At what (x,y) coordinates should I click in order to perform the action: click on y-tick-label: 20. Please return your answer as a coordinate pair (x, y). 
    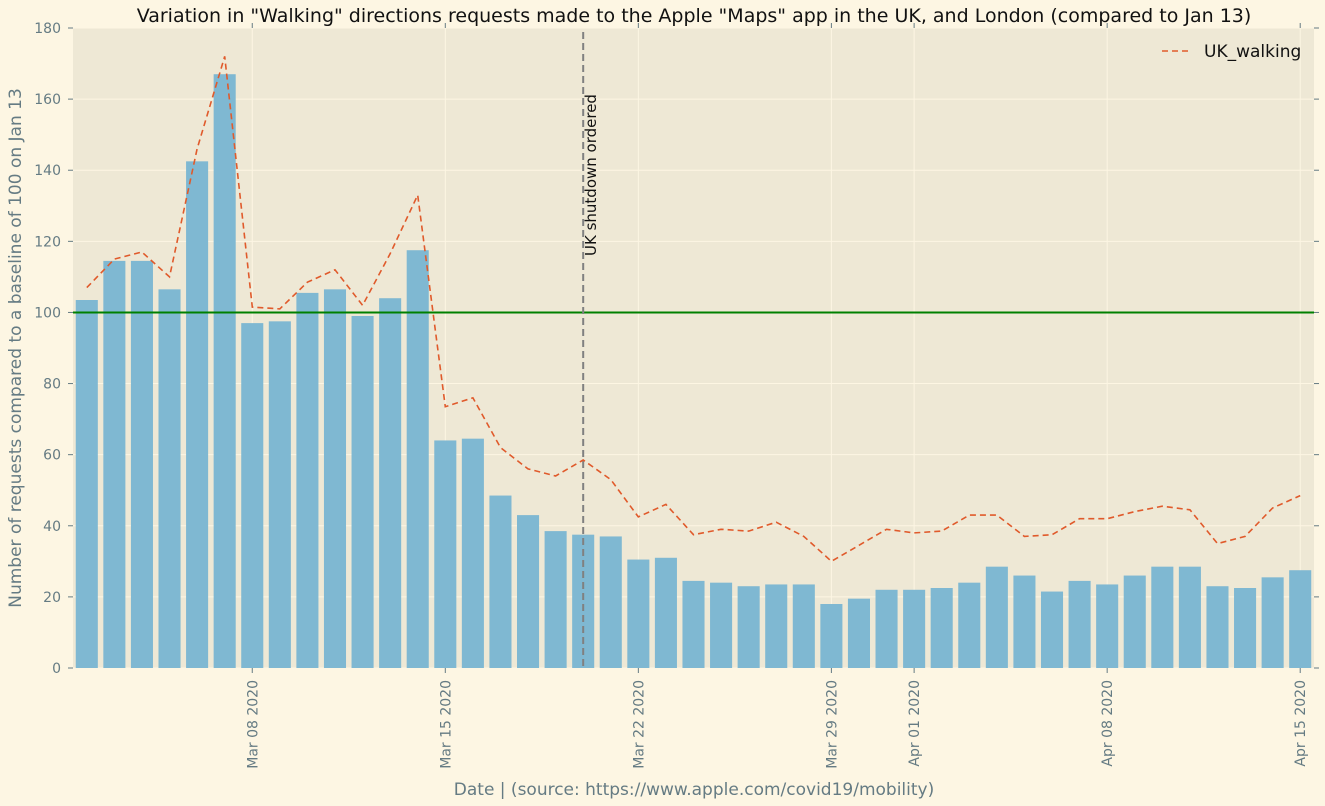
    Looking at the image, I should click on (52, 598).